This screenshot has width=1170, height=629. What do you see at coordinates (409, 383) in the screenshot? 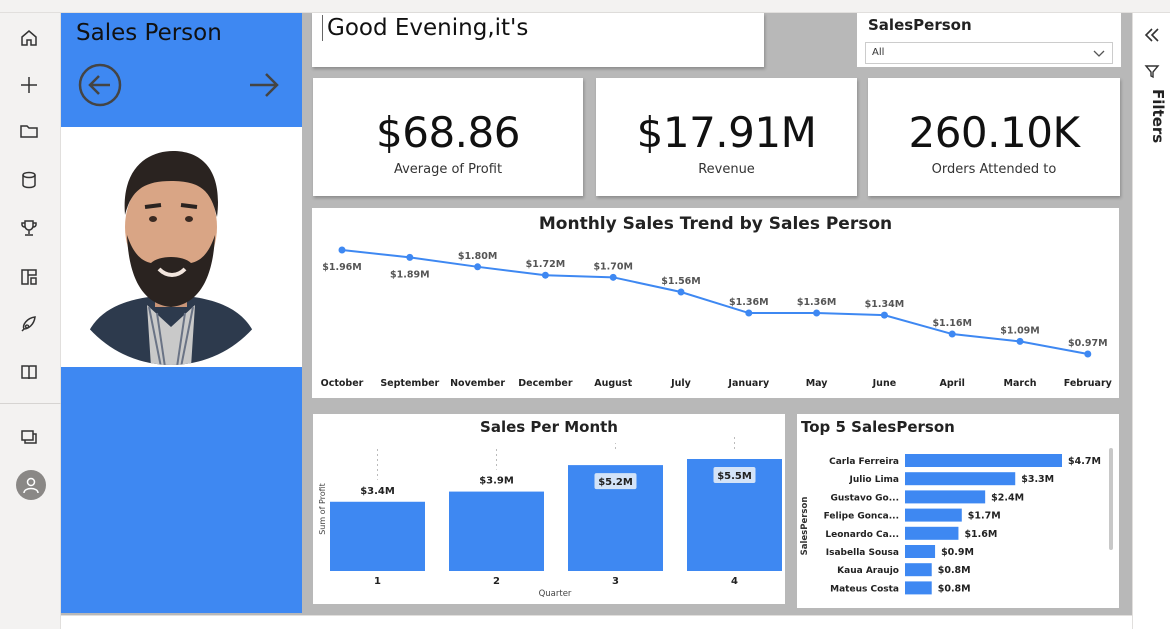
I see `x-tick-label: September` at bounding box center [409, 383].